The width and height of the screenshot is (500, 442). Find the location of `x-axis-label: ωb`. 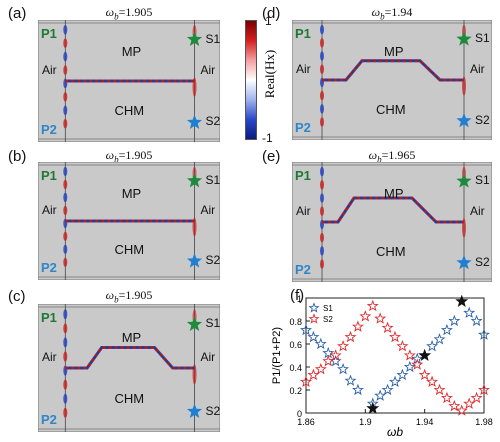

x-axis-label: ωb is located at coordinates (395, 431).